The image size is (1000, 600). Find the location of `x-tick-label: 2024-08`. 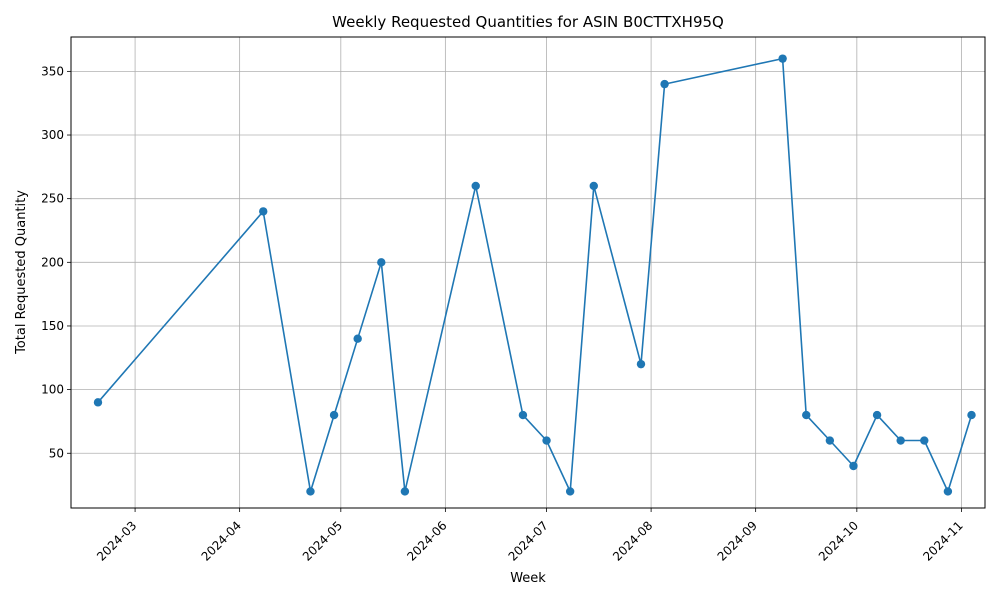

x-tick-label: 2024-08 is located at coordinates (632, 540).